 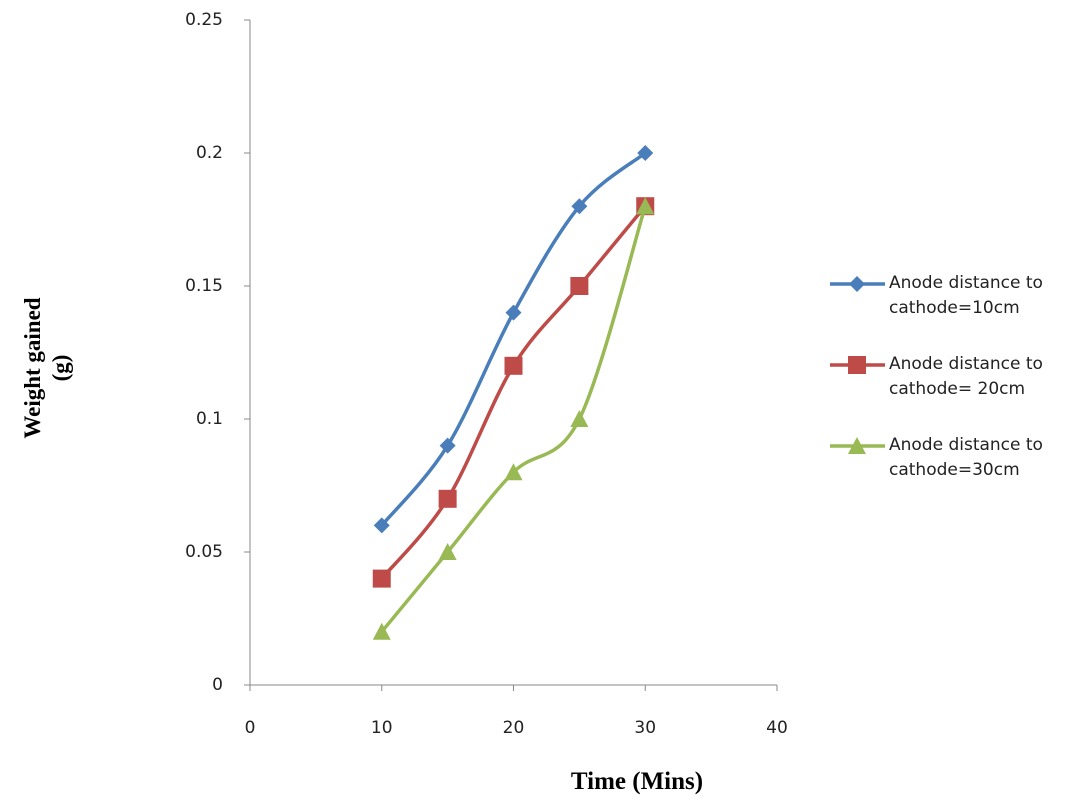 I want to click on x-axis-title: Time (Mins), so click(x=637, y=781).